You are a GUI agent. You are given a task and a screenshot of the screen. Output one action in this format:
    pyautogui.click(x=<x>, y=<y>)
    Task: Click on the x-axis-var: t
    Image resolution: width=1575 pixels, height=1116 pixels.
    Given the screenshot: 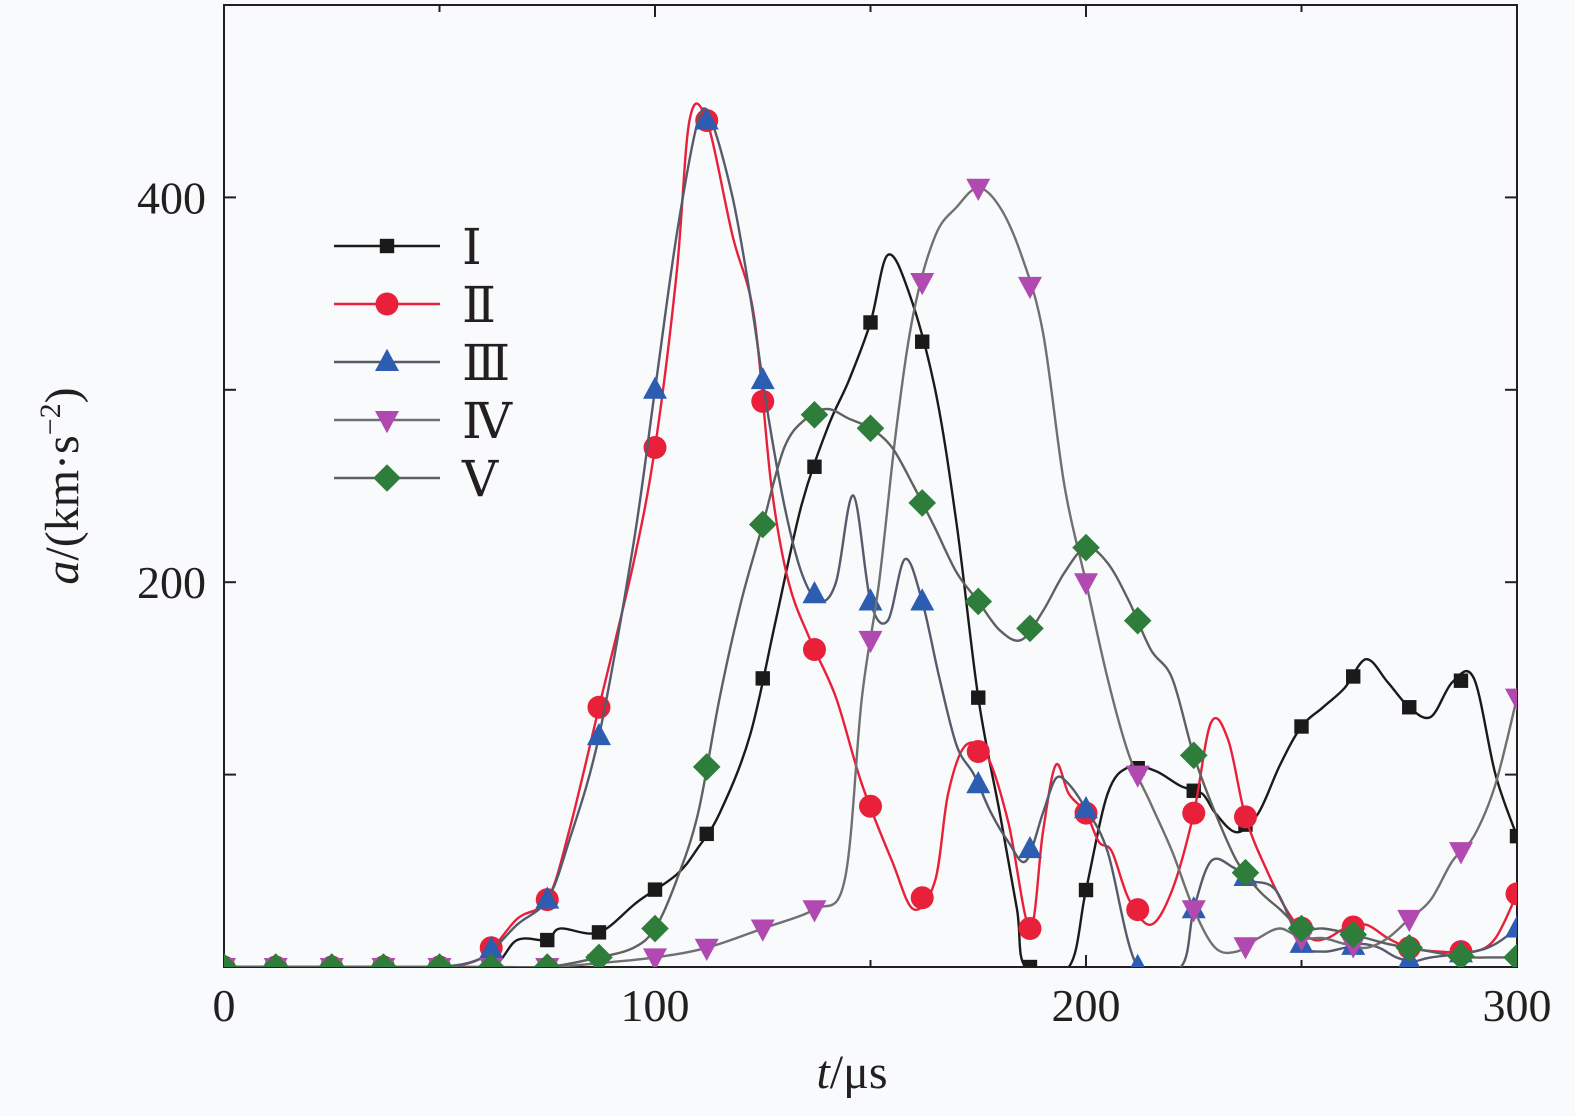 What is the action you would take?
    pyautogui.click(x=823, y=1072)
    